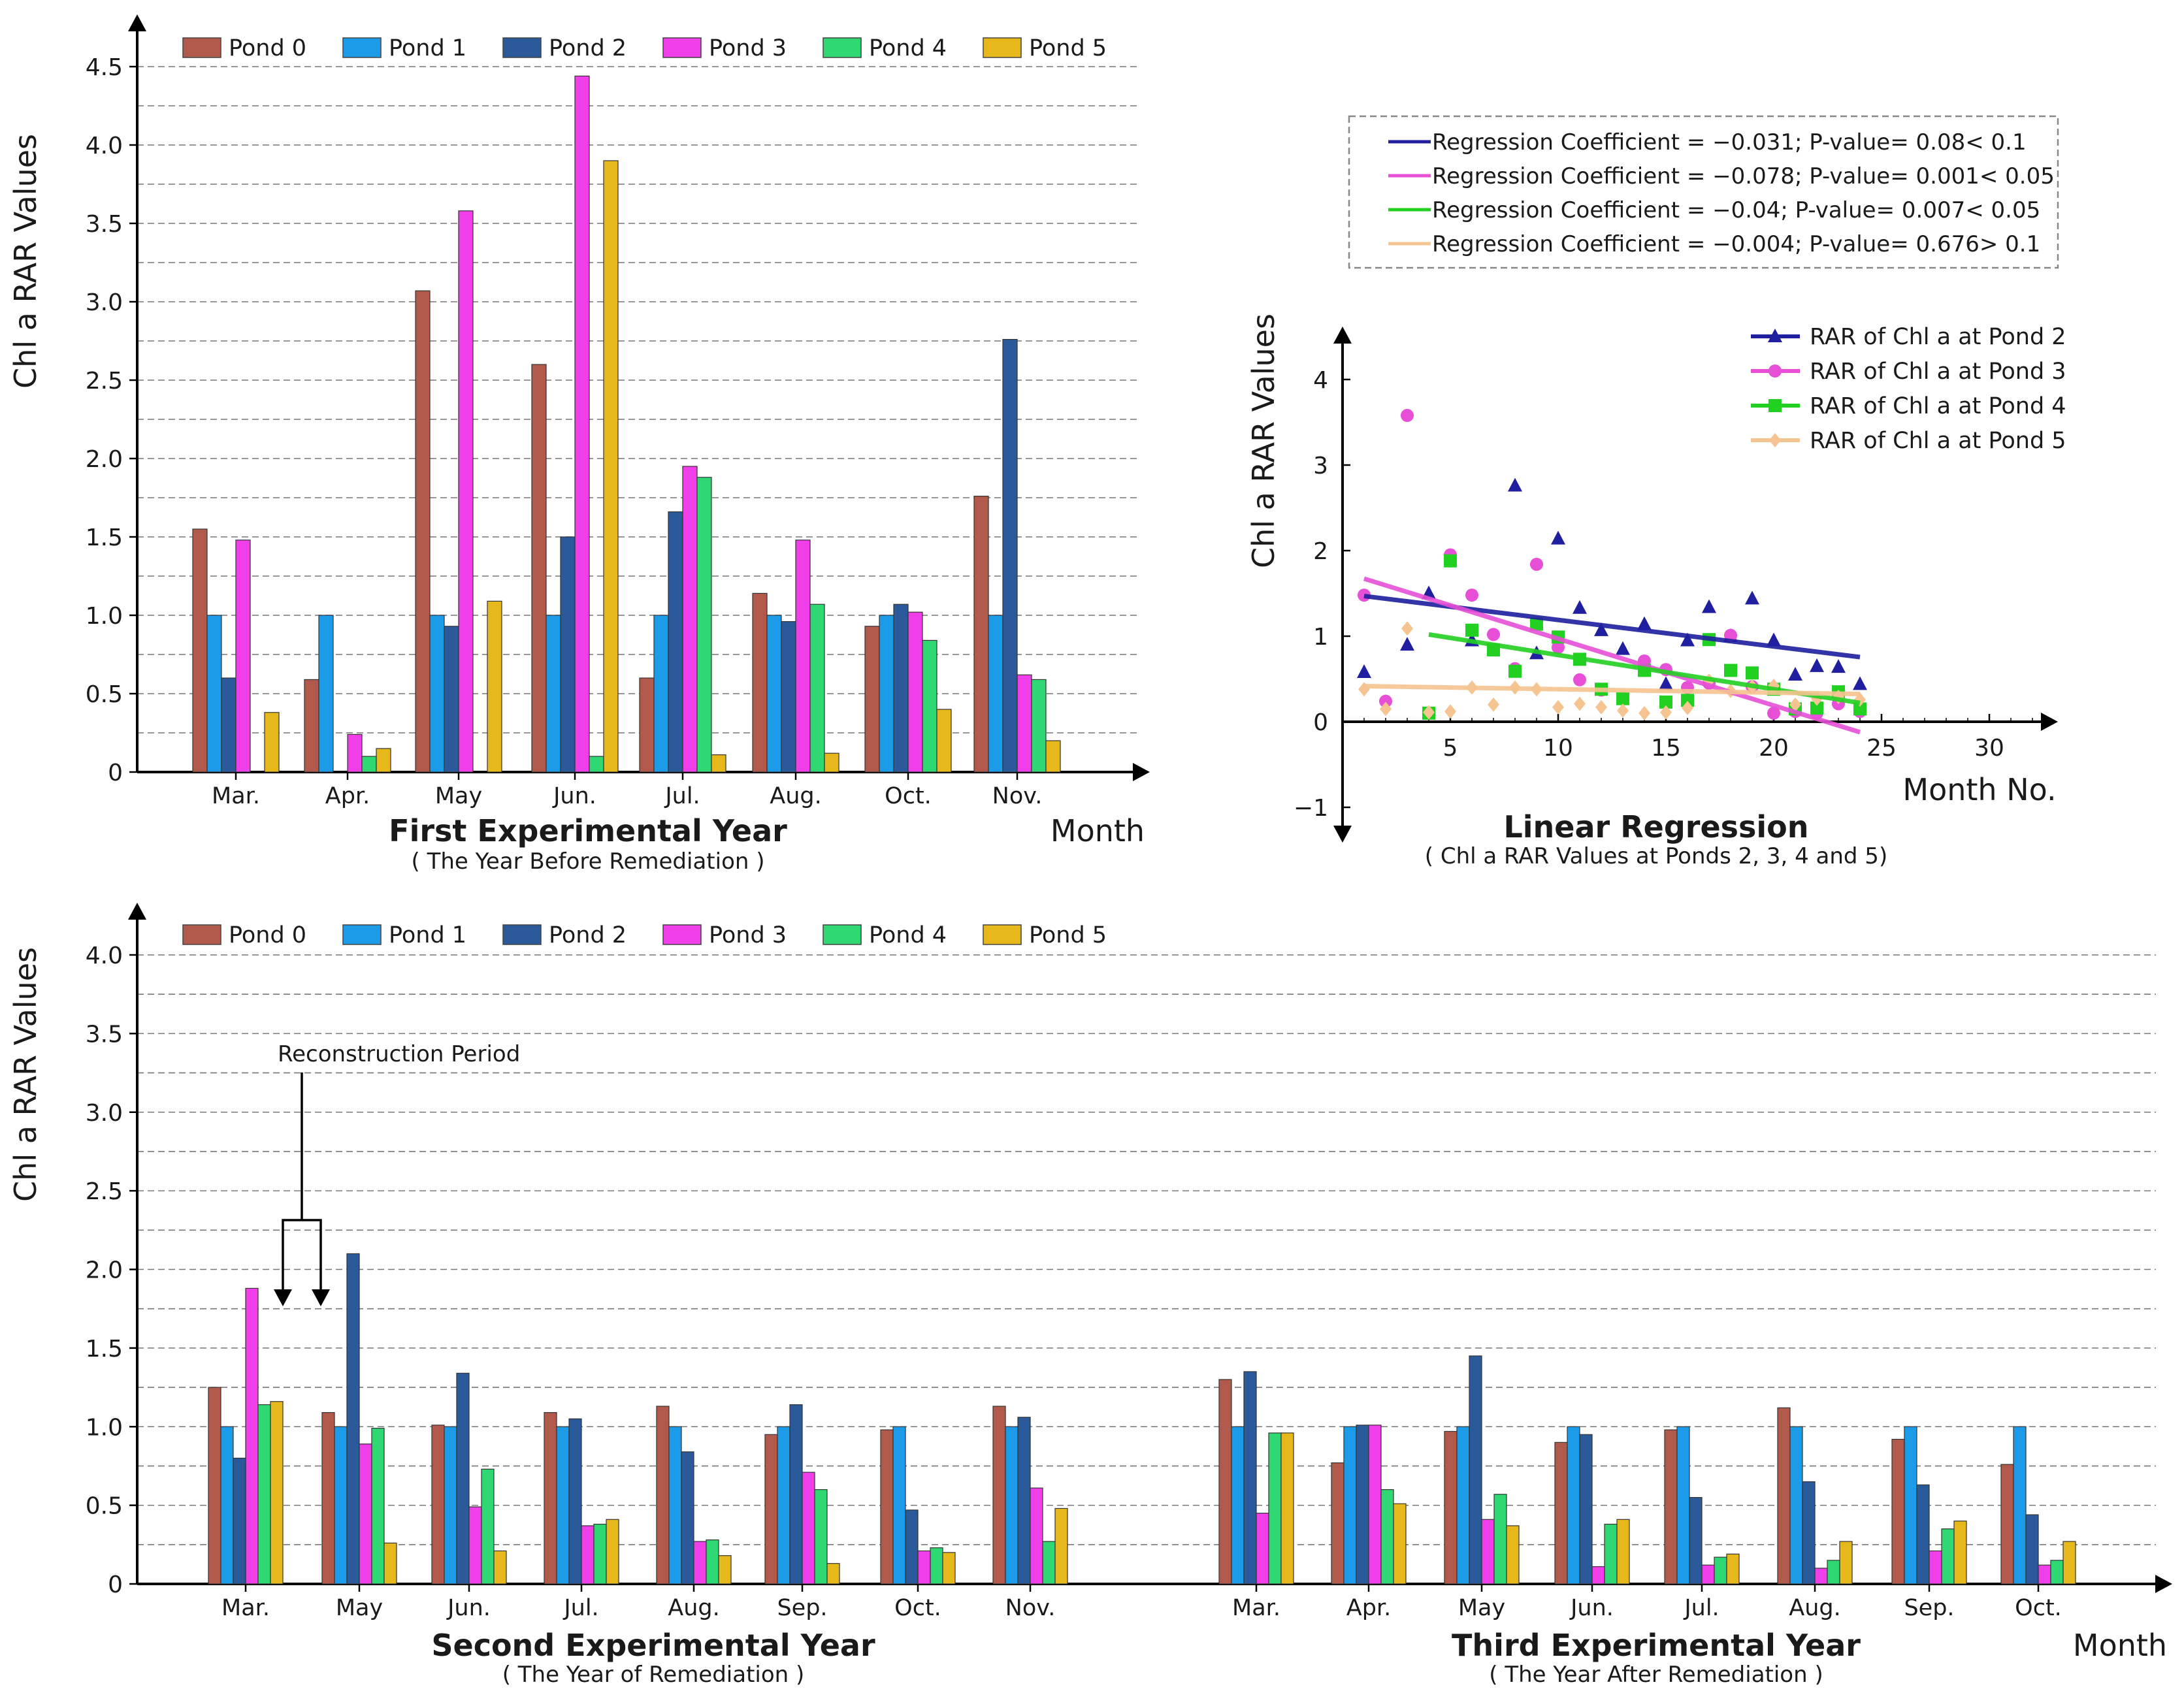 This screenshot has width=2184, height=1693. Describe the element at coordinates (1098, 830) in the screenshot. I see `x-axis-title: Month` at that location.